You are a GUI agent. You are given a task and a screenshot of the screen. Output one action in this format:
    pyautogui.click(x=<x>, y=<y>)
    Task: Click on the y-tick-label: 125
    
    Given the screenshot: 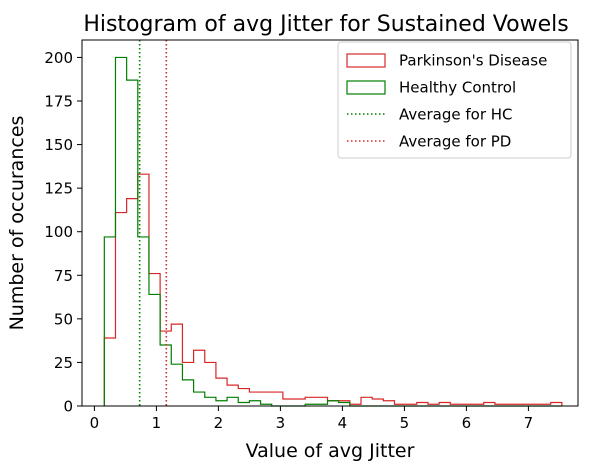 What is the action you would take?
    pyautogui.click(x=58, y=189)
    